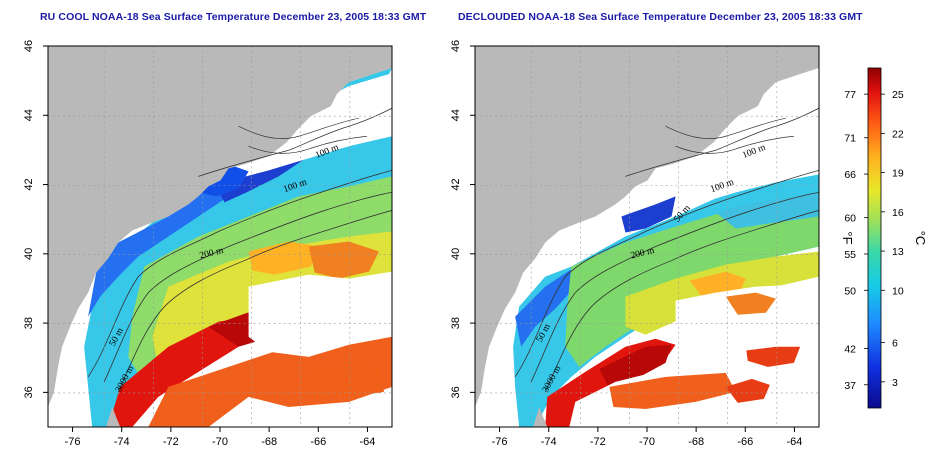  I want to click on celsius-tick-label: 25, so click(898, 95).